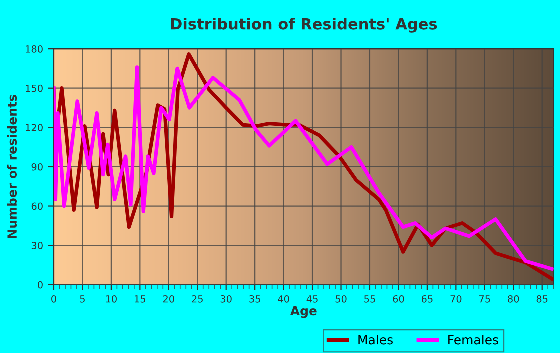 This screenshot has height=353, width=560. I want to click on x-tick-label: 55, so click(370, 299).